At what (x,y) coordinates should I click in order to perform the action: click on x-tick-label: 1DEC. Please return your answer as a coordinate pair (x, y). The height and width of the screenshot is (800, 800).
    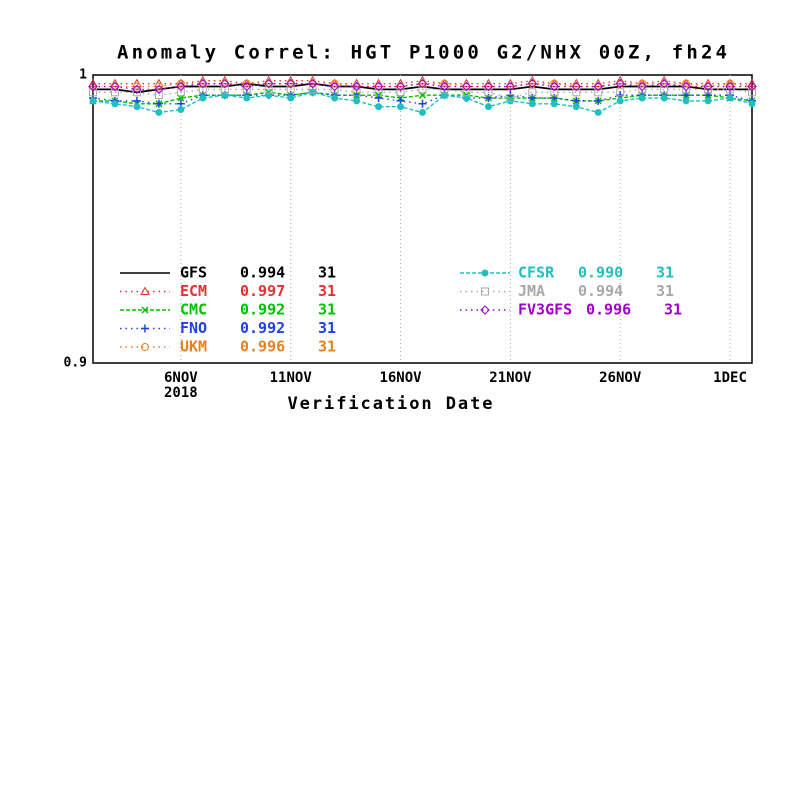
    Looking at the image, I should click on (730, 378).